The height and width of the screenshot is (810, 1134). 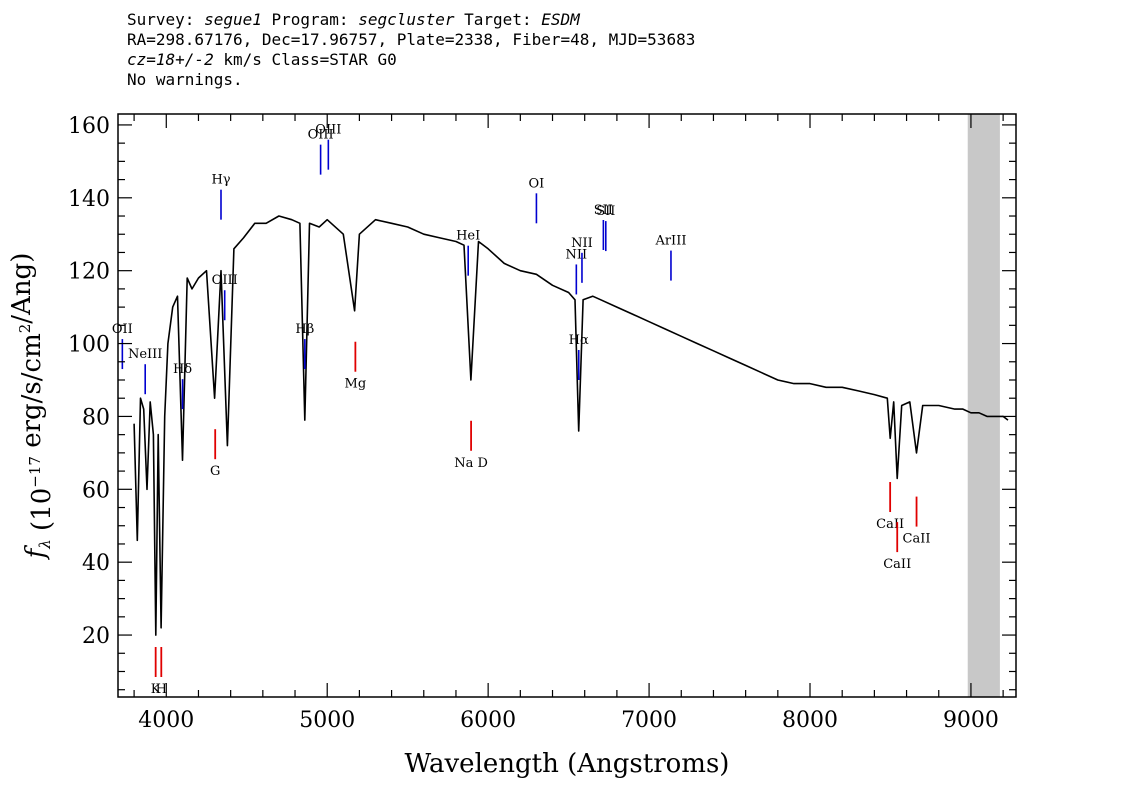 What do you see at coordinates (45, 544) in the screenshot?
I see `y-axis-label-part: λ` at bounding box center [45, 544].